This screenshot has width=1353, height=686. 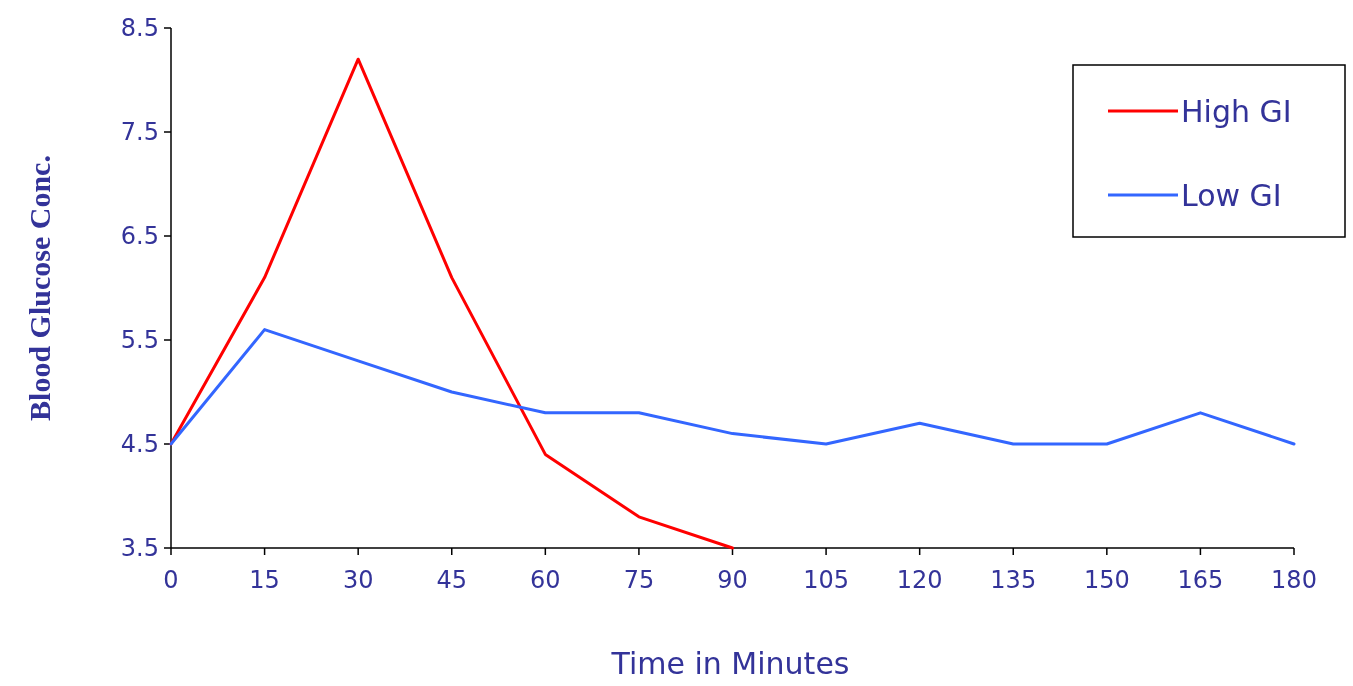 I want to click on x-tick-label: 135, so click(x=1013, y=580).